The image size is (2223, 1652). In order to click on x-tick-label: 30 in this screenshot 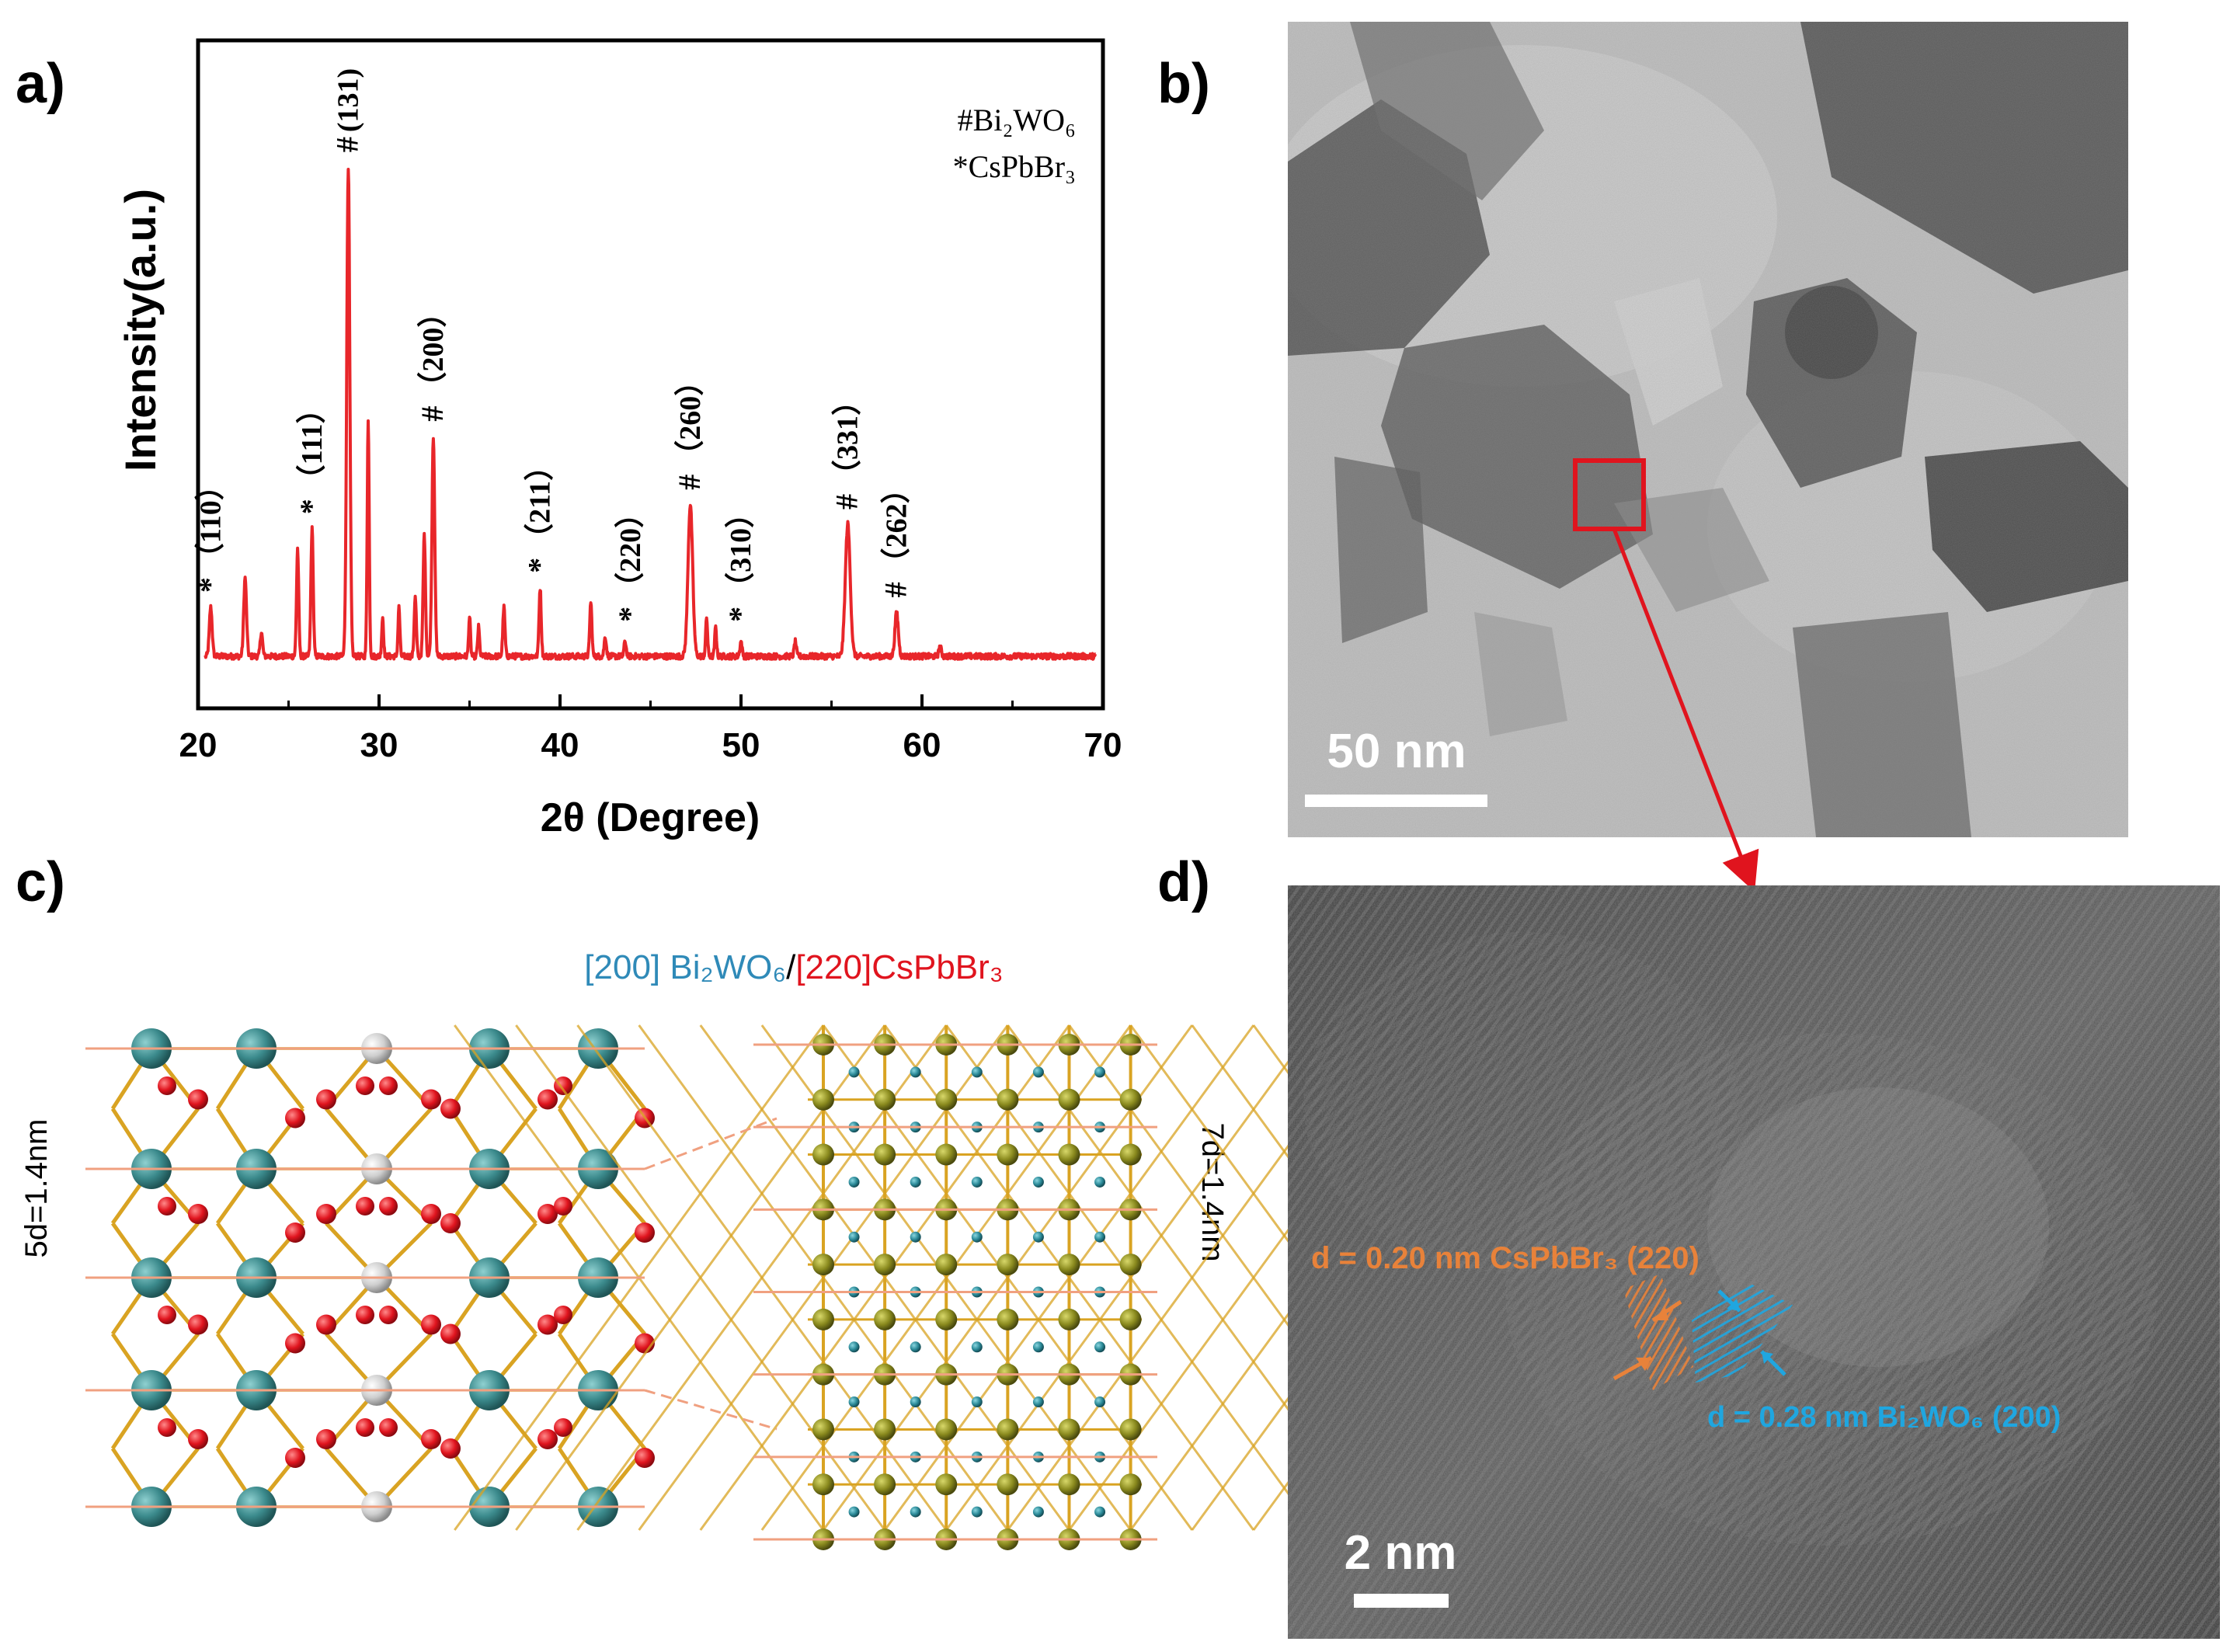, I will do `click(379, 745)`.